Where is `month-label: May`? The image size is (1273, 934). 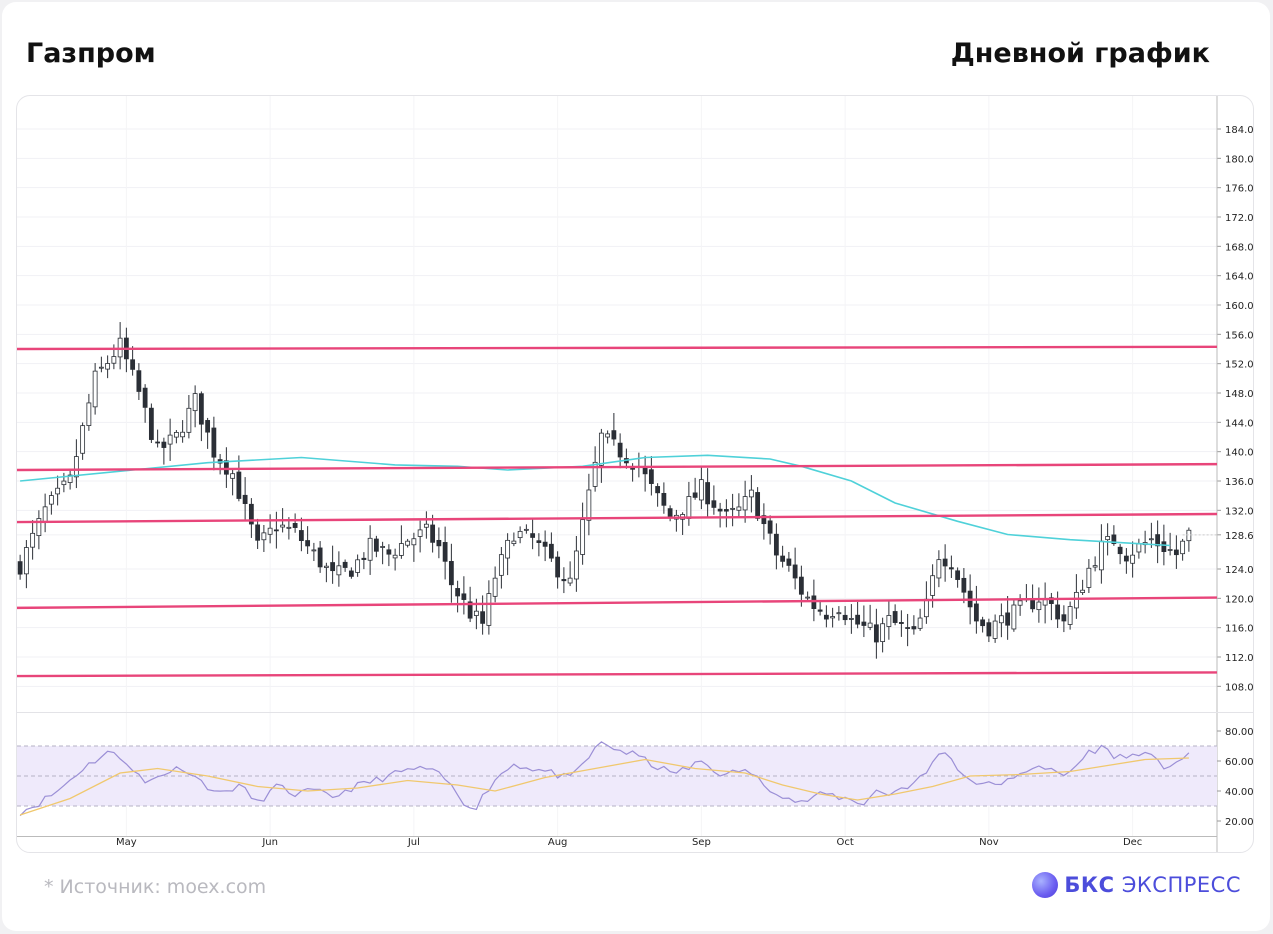 month-label: May is located at coordinates (126, 842).